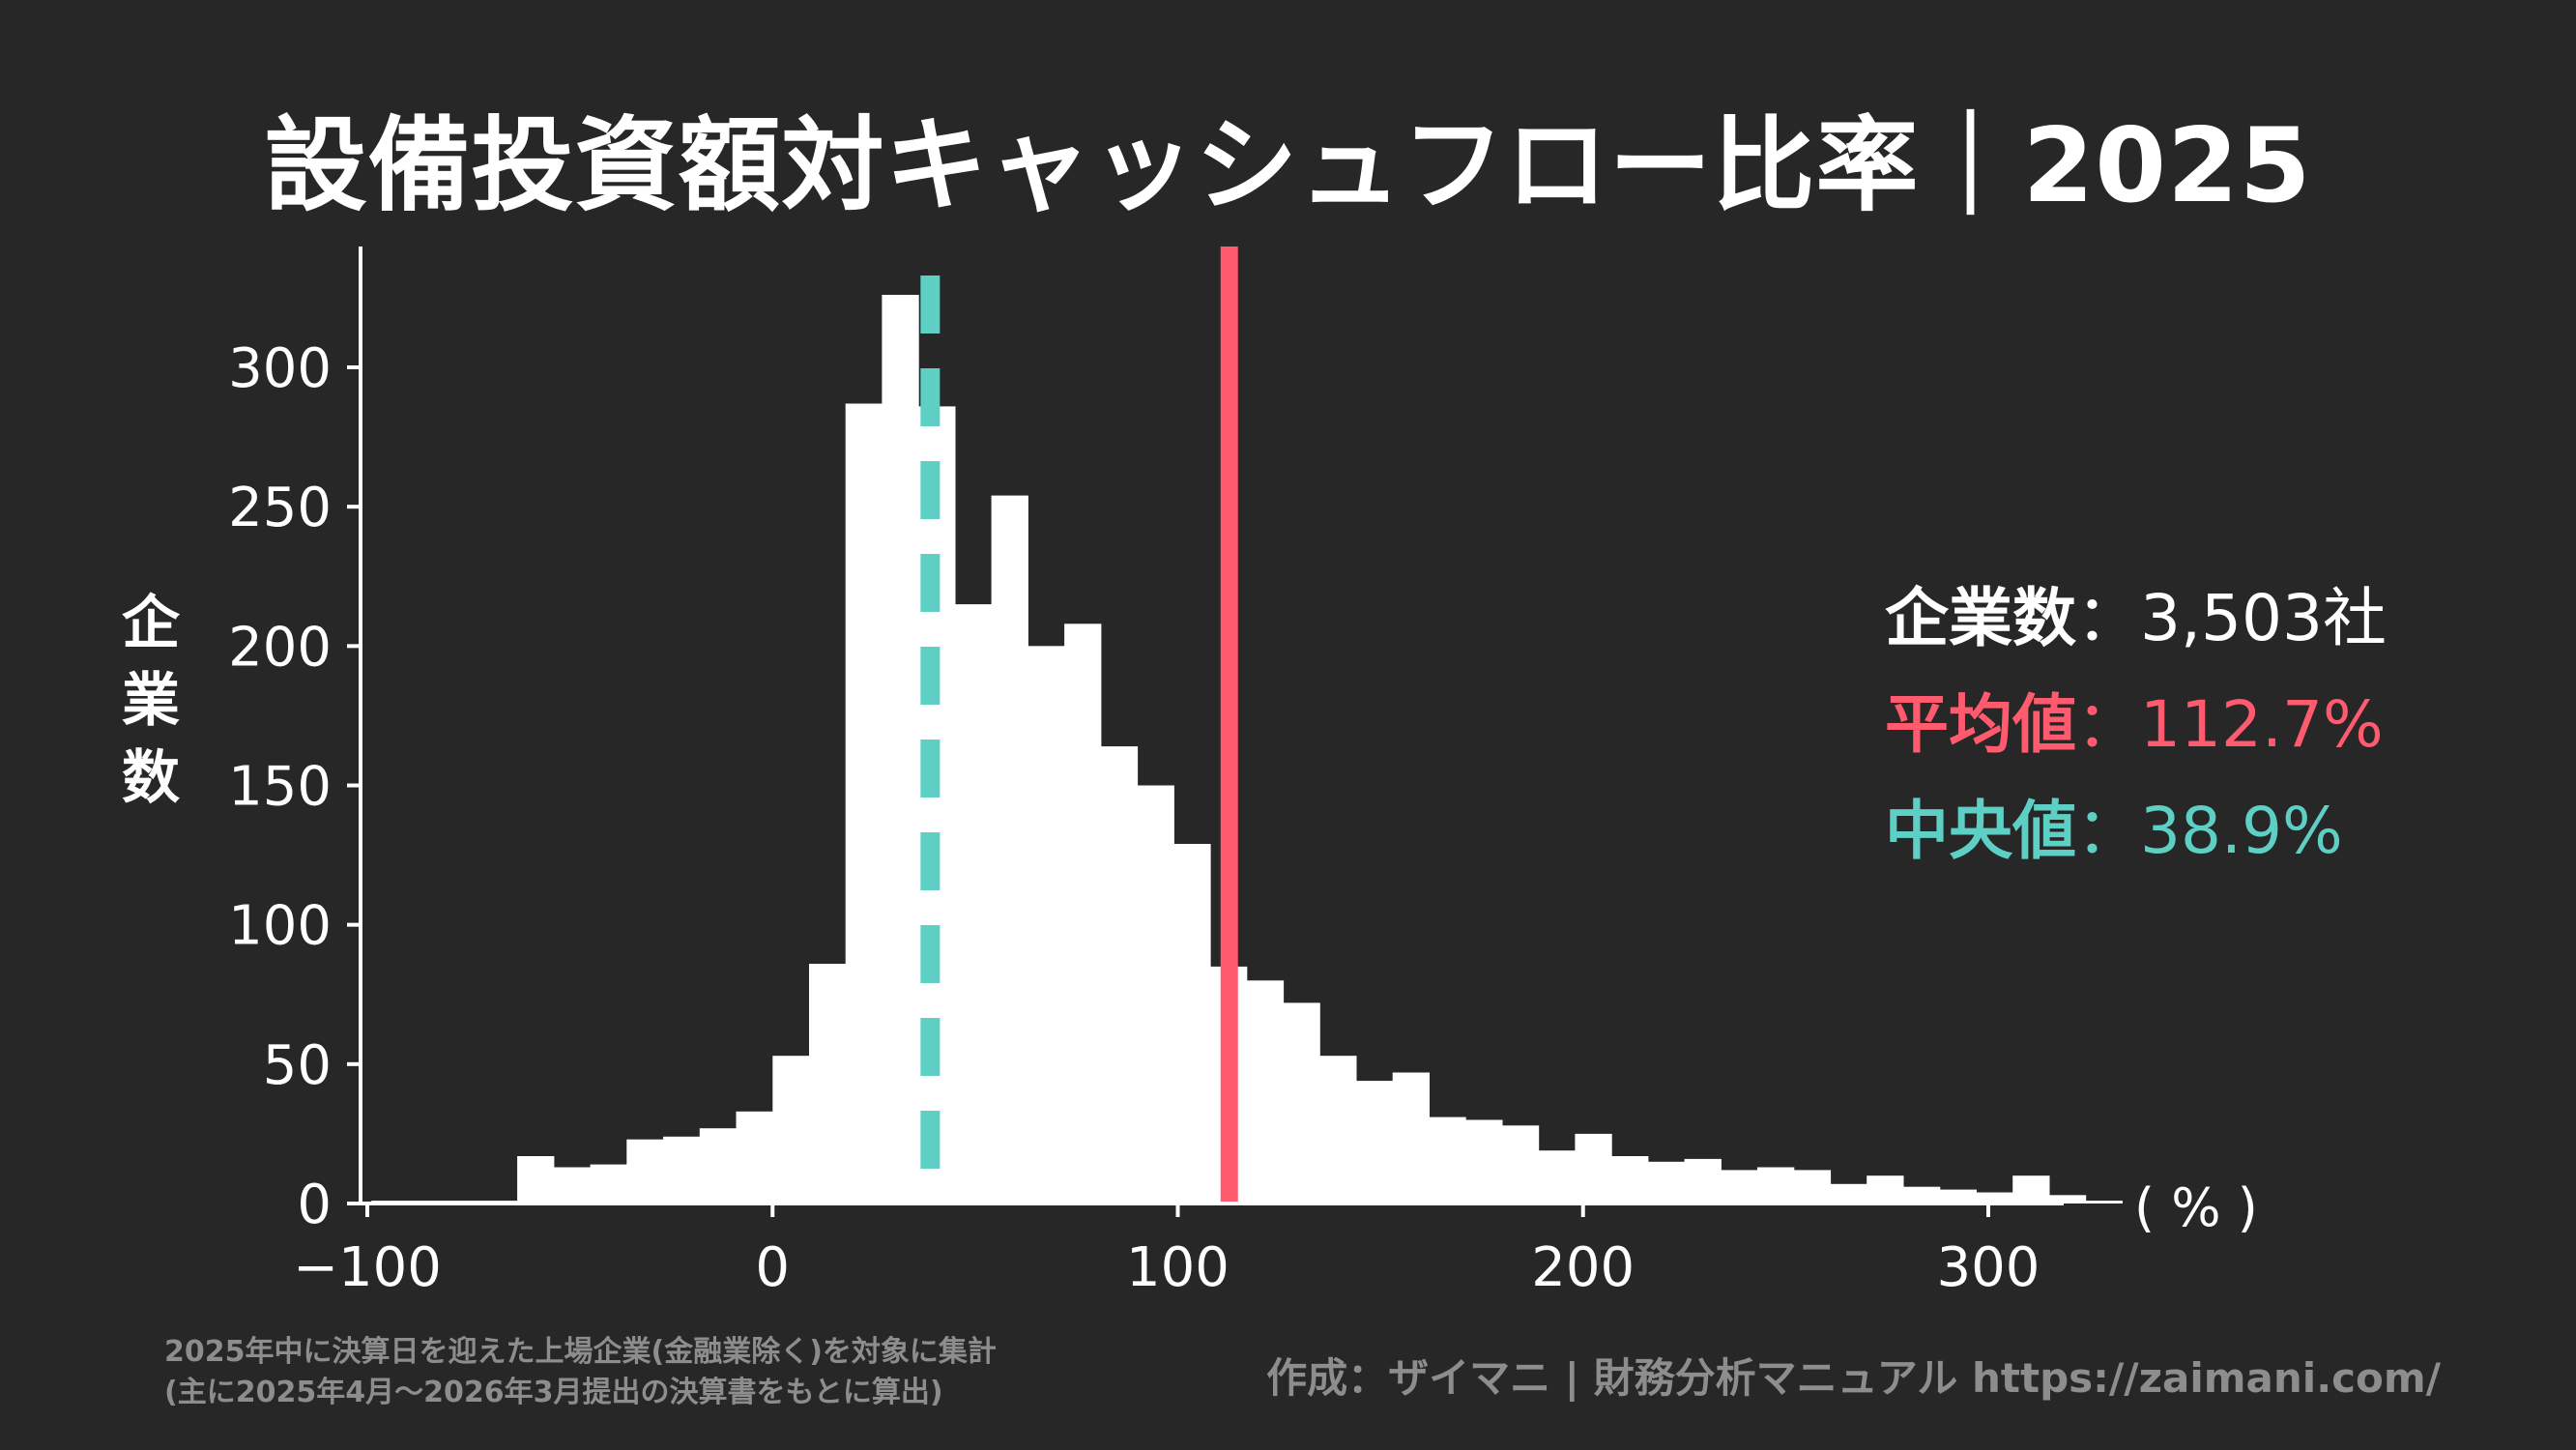 The width and height of the screenshot is (2576, 1450). What do you see at coordinates (151, 623) in the screenshot?
I see `y-axis-label-char: 企` at bounding box center [151, 623].